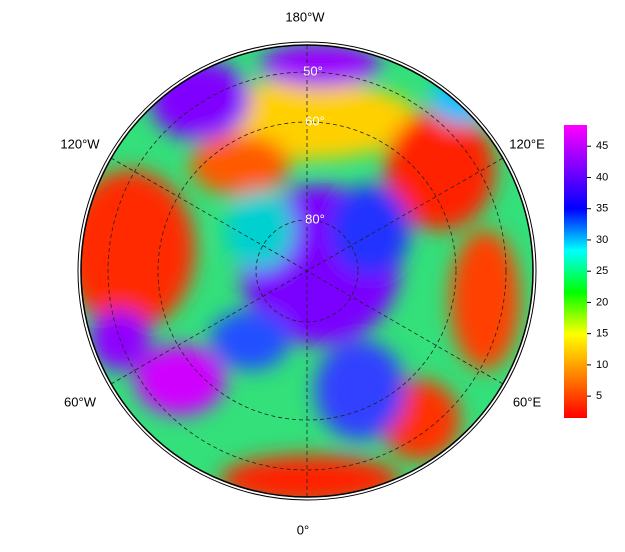  I want to click on lon-label: 120°E, so click(527, 143).